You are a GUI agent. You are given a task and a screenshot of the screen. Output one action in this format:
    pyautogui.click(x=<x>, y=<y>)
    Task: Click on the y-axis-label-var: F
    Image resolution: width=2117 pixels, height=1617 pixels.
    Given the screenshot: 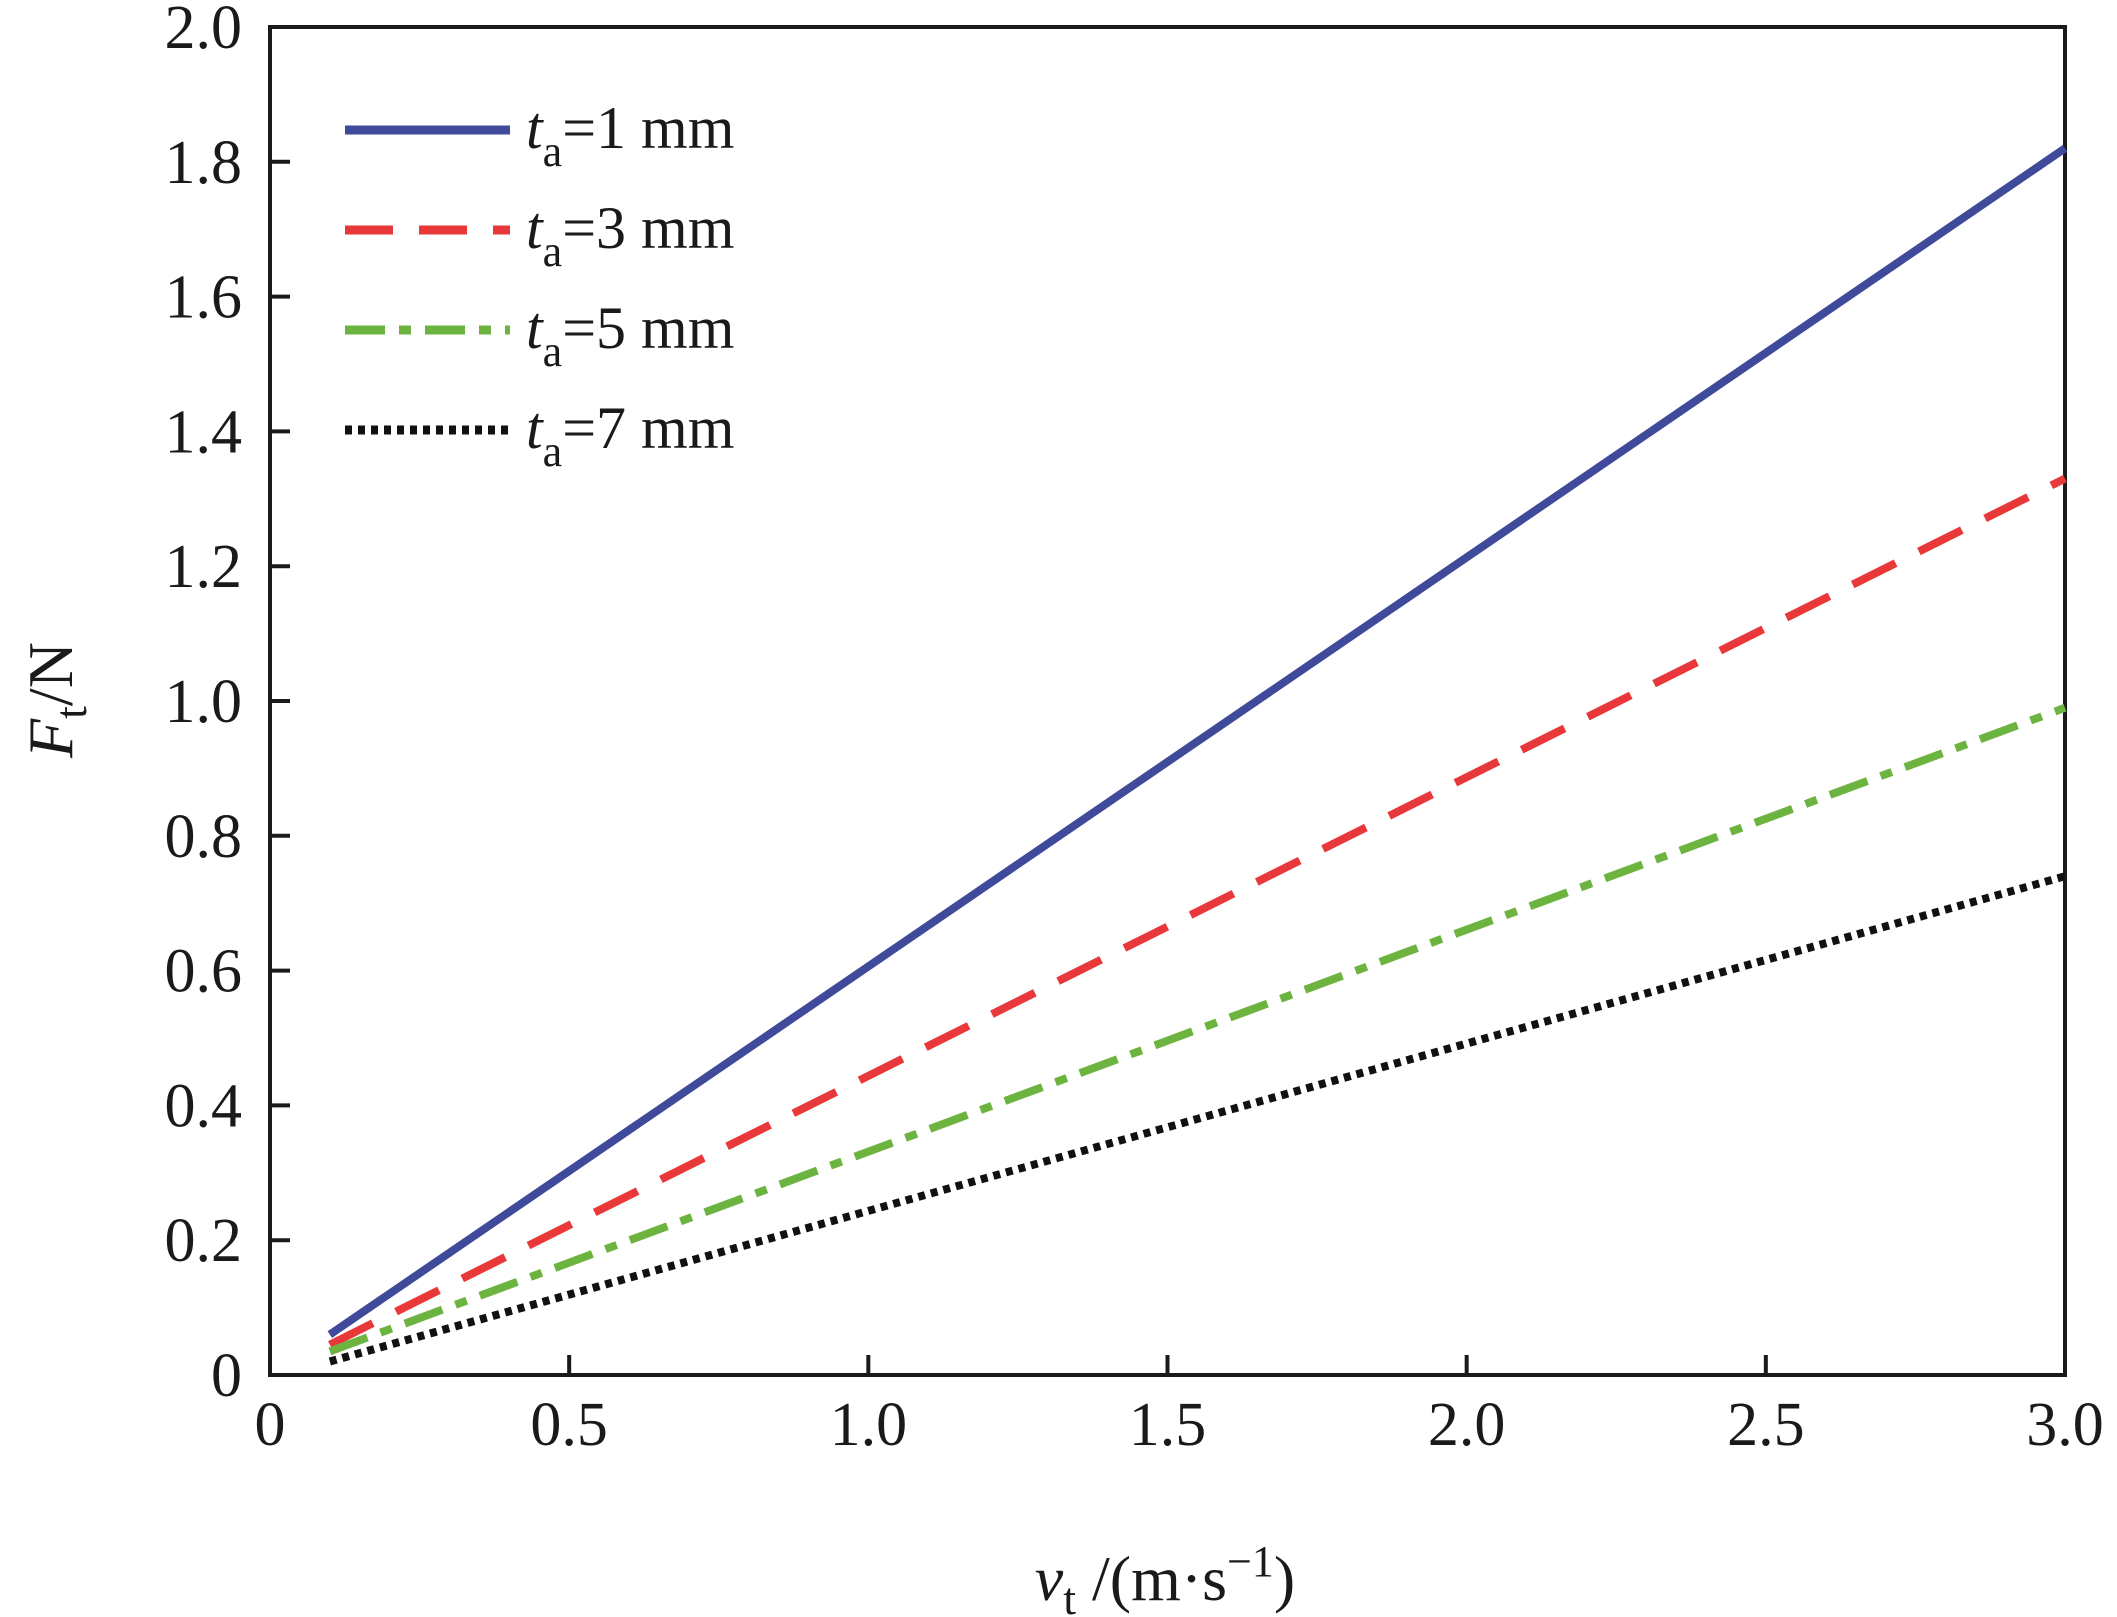 What is the action you would take?
    pyautogui.click(x=50, y=738)
    